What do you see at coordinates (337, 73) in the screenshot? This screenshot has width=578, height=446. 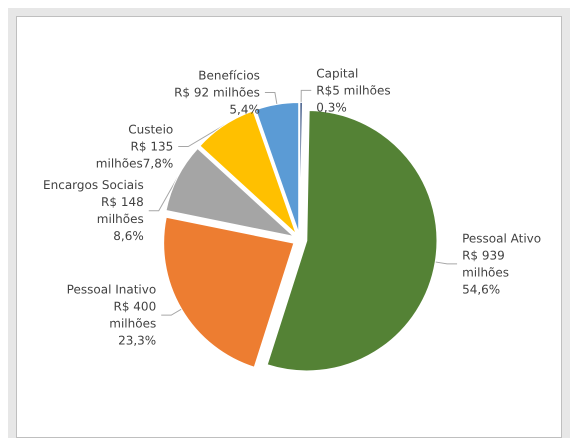 I see `slice-label: Capital` at bounding box center [337, 73].